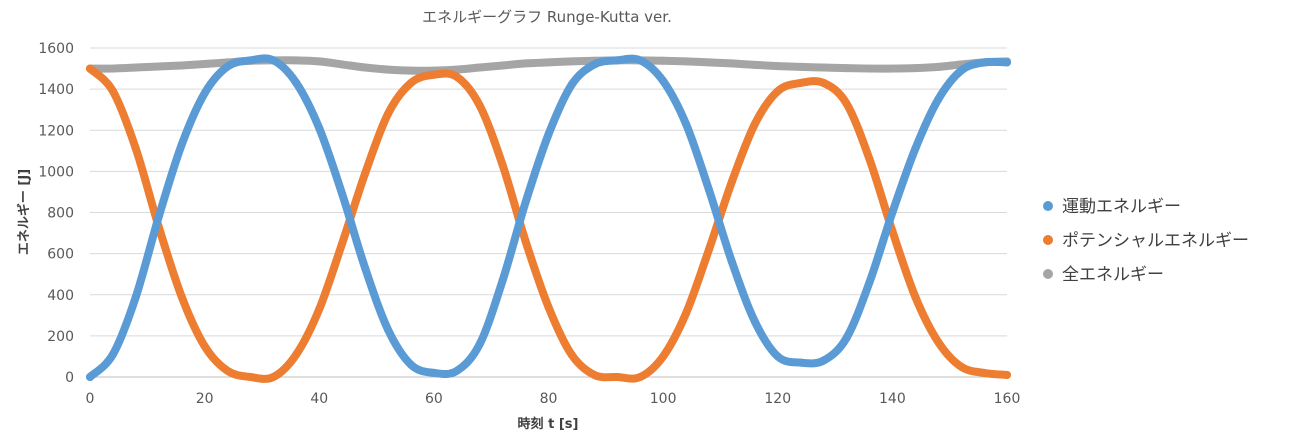 The width and height of the screenshot is (1289, 447). What do you see at coordinates (24, 212) in the screenshot?
I see `y-axis-label: エネルギー [J]` at bounding box center [24, 212].